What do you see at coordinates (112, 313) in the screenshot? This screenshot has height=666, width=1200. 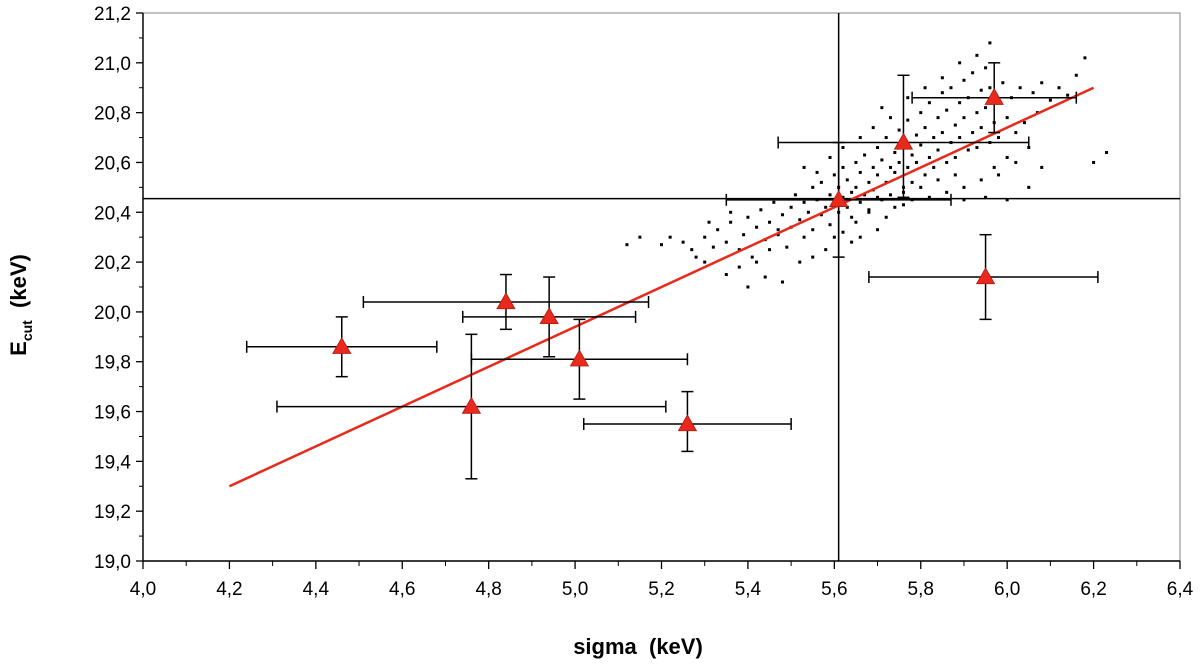 I see `y-tick-label: 20,0` at bounding box center [112, 313].